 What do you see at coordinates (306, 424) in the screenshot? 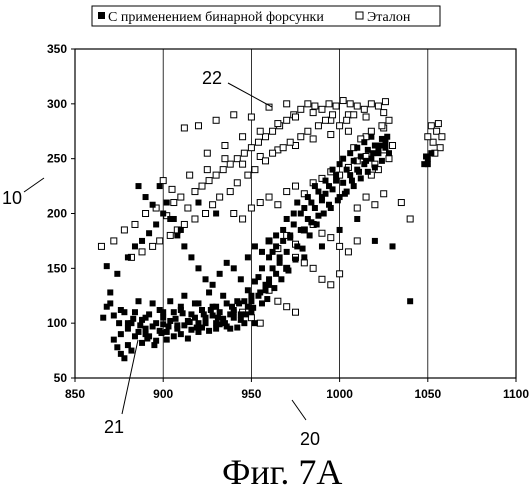
I see `callout-20: 20` at bounding box center [306, 424].